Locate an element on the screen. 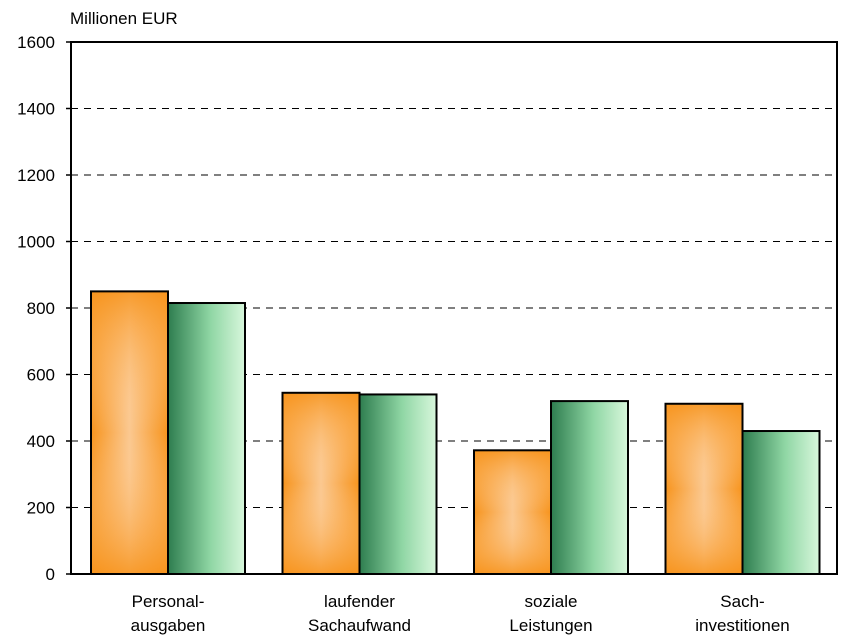 This screenshot has width=844, height=640. y-tick-label: 0 is located at coordinates (50, 574).